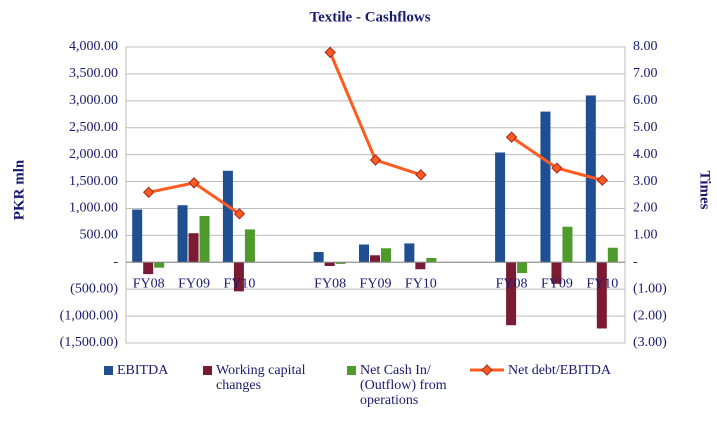 This screenshot has width=717, height=421. I want to click on legend-label: EBITDA, so click(143, 370).